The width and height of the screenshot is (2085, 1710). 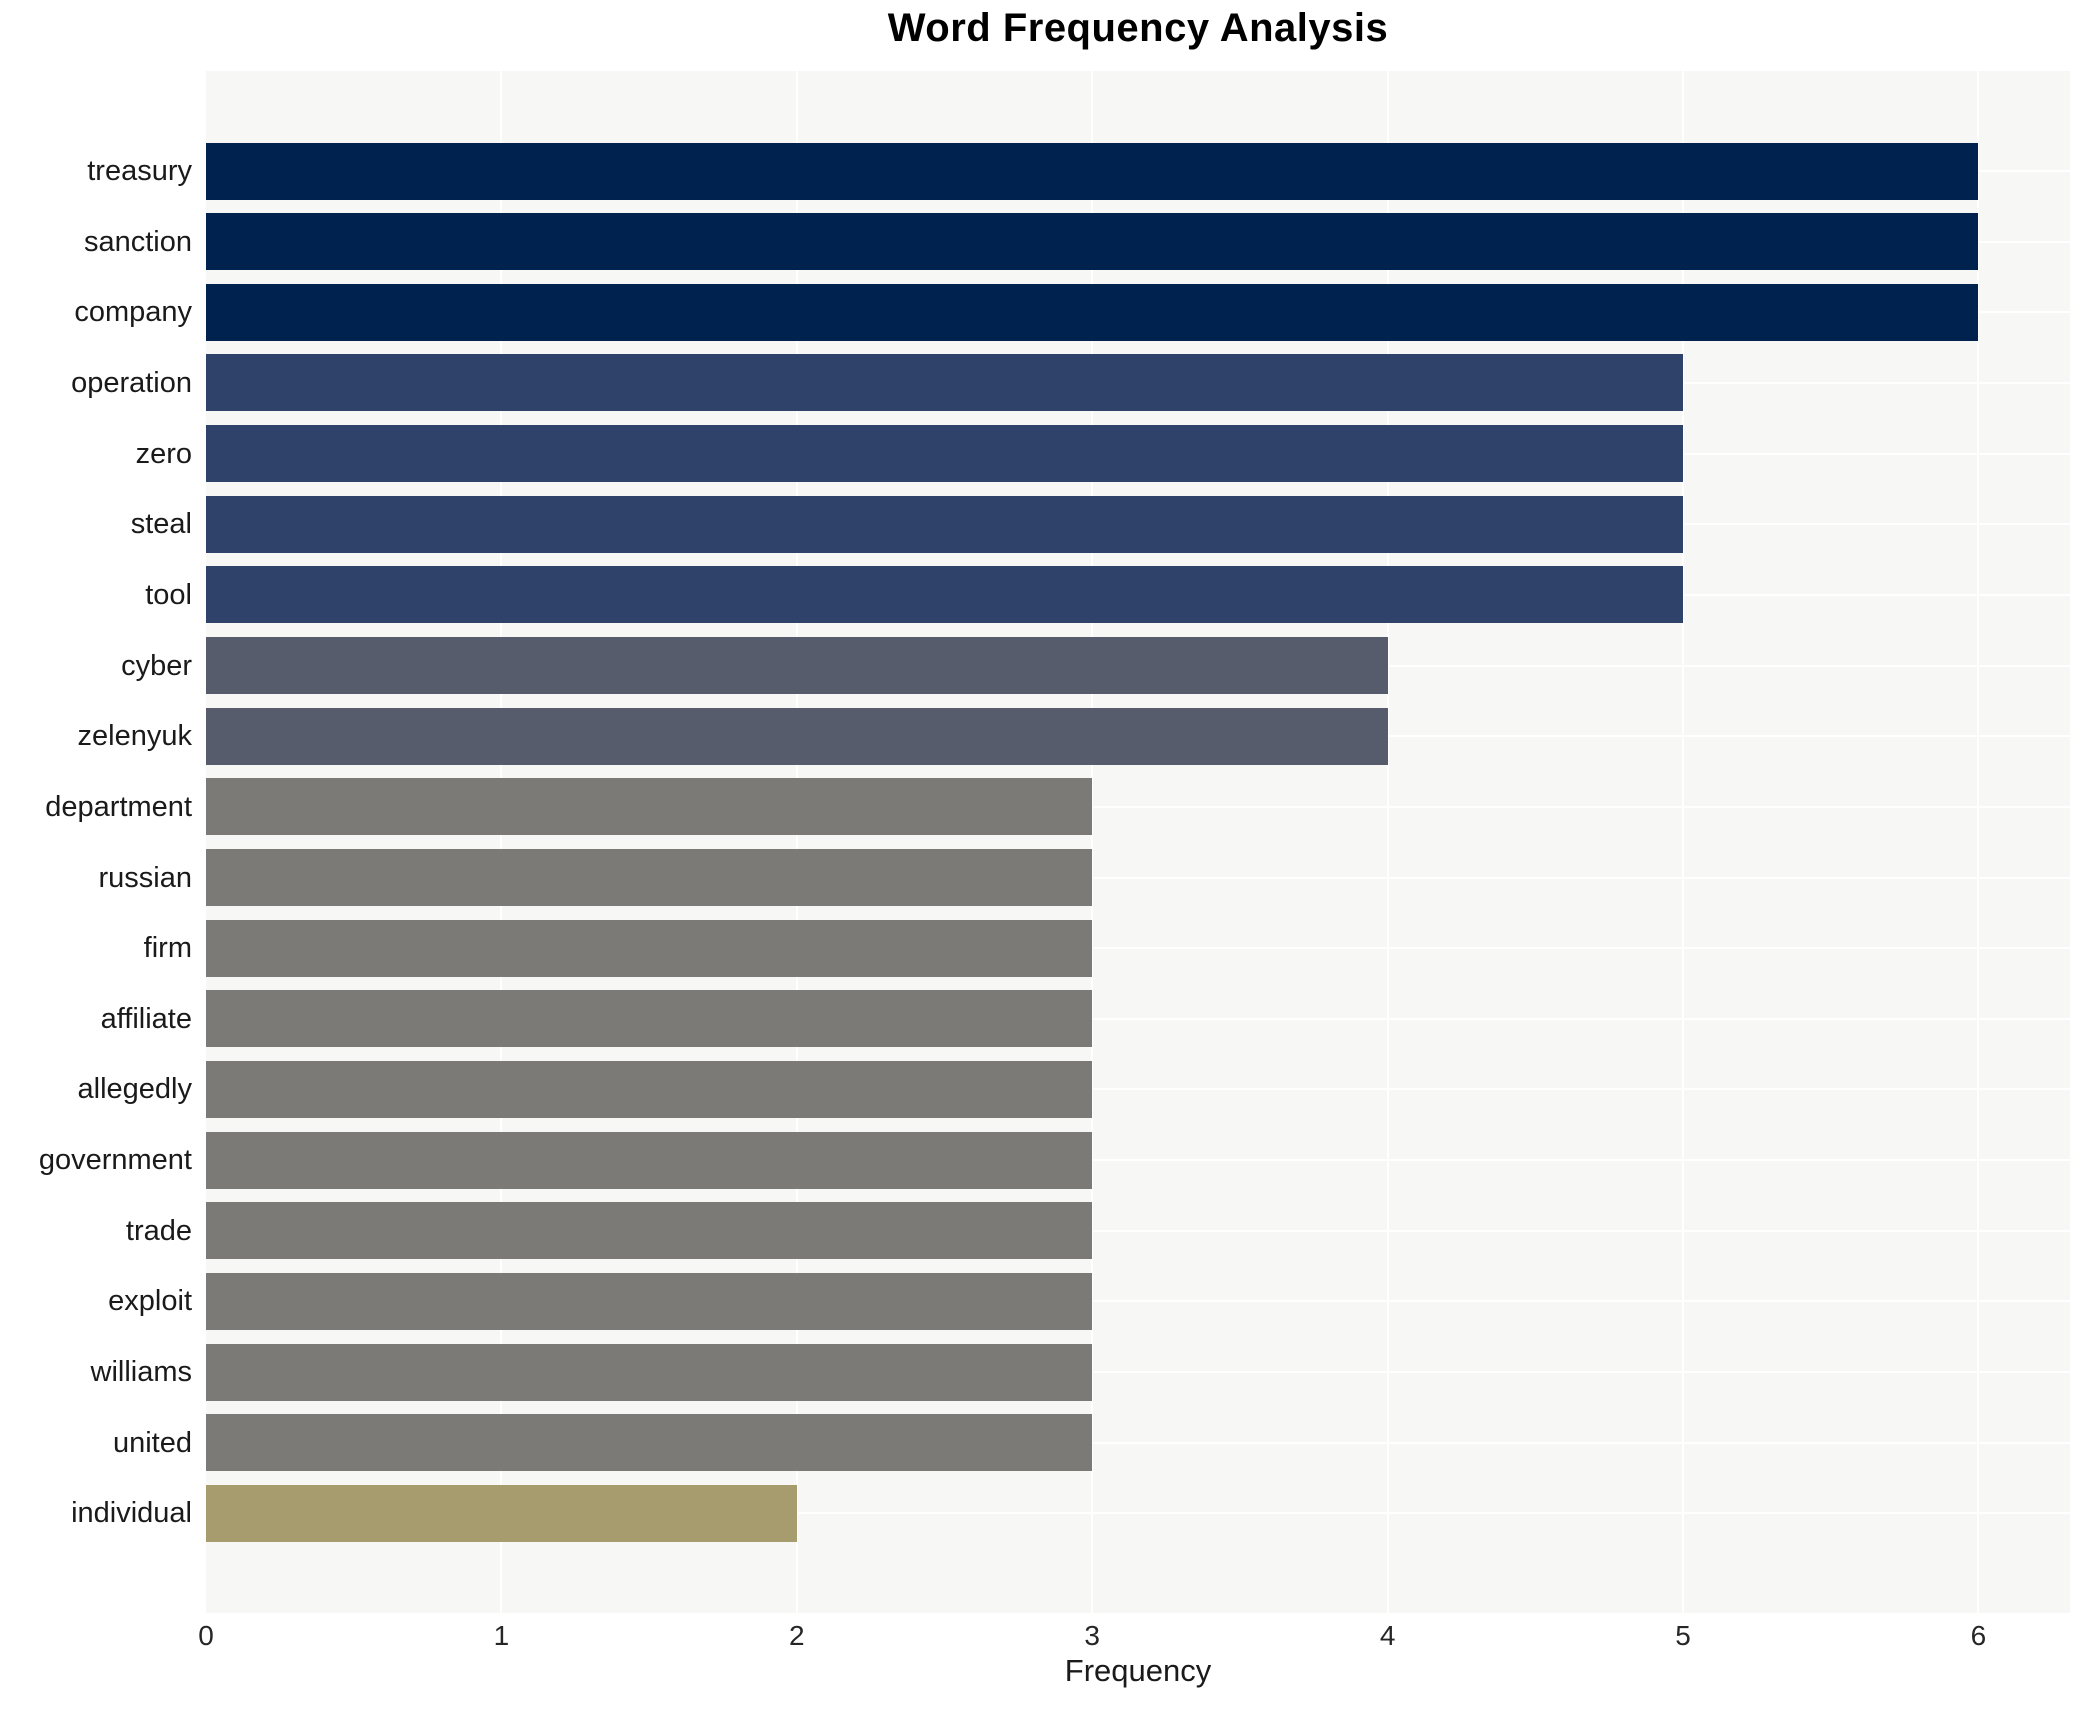 I want to click on y-axis-label: affiliate, so click(x=146, y=1018).